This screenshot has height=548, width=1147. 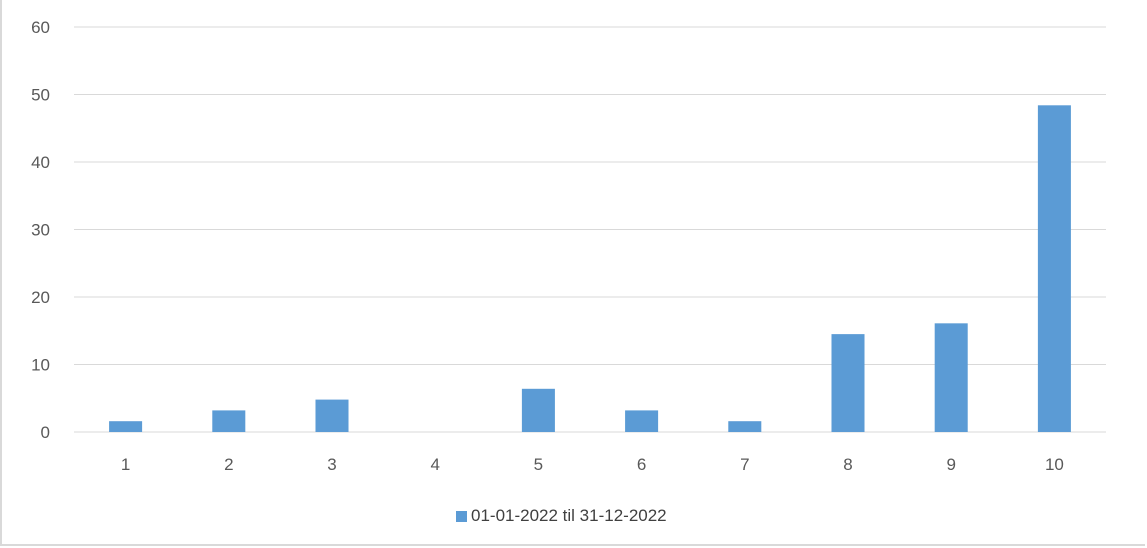 I want to click on x-tick-label: 5, so click(x=538, y=464).